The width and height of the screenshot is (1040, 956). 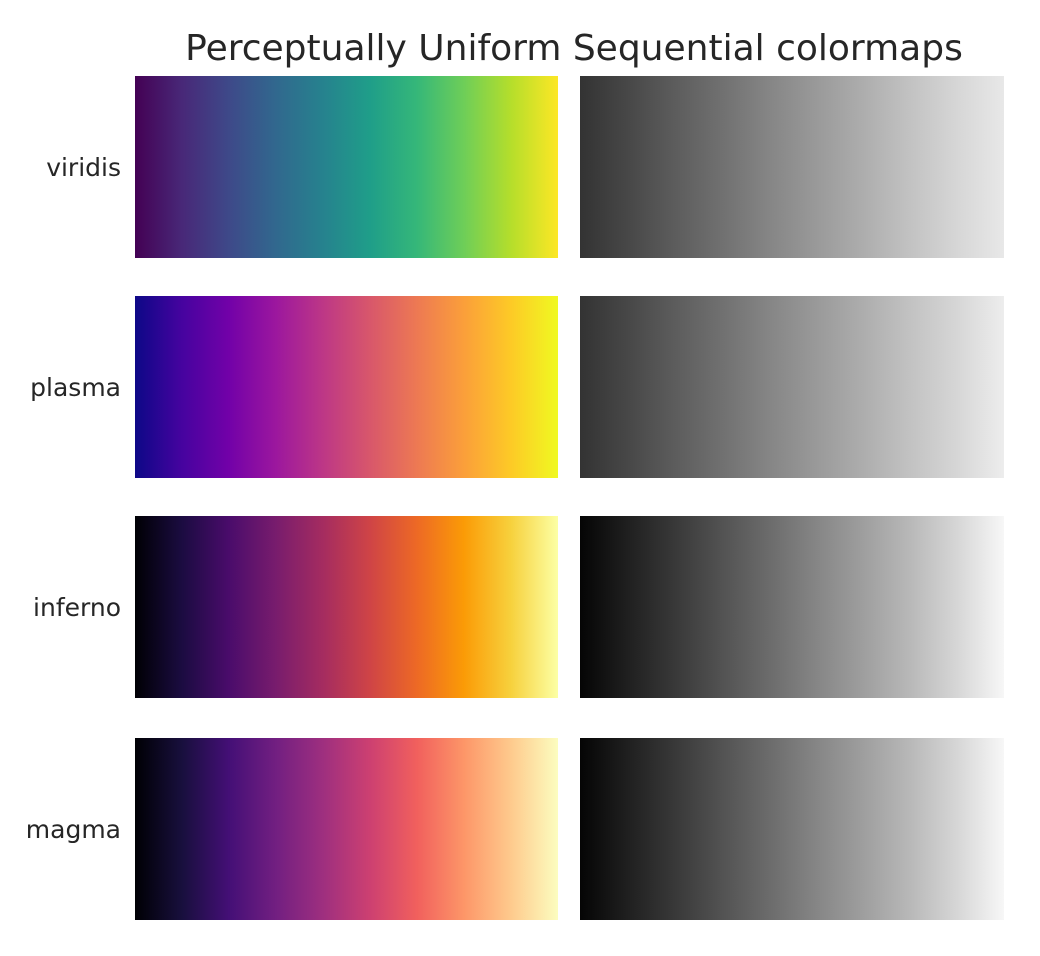 I want to click on grayscale-bar-magma, so click(x=792, y=829).